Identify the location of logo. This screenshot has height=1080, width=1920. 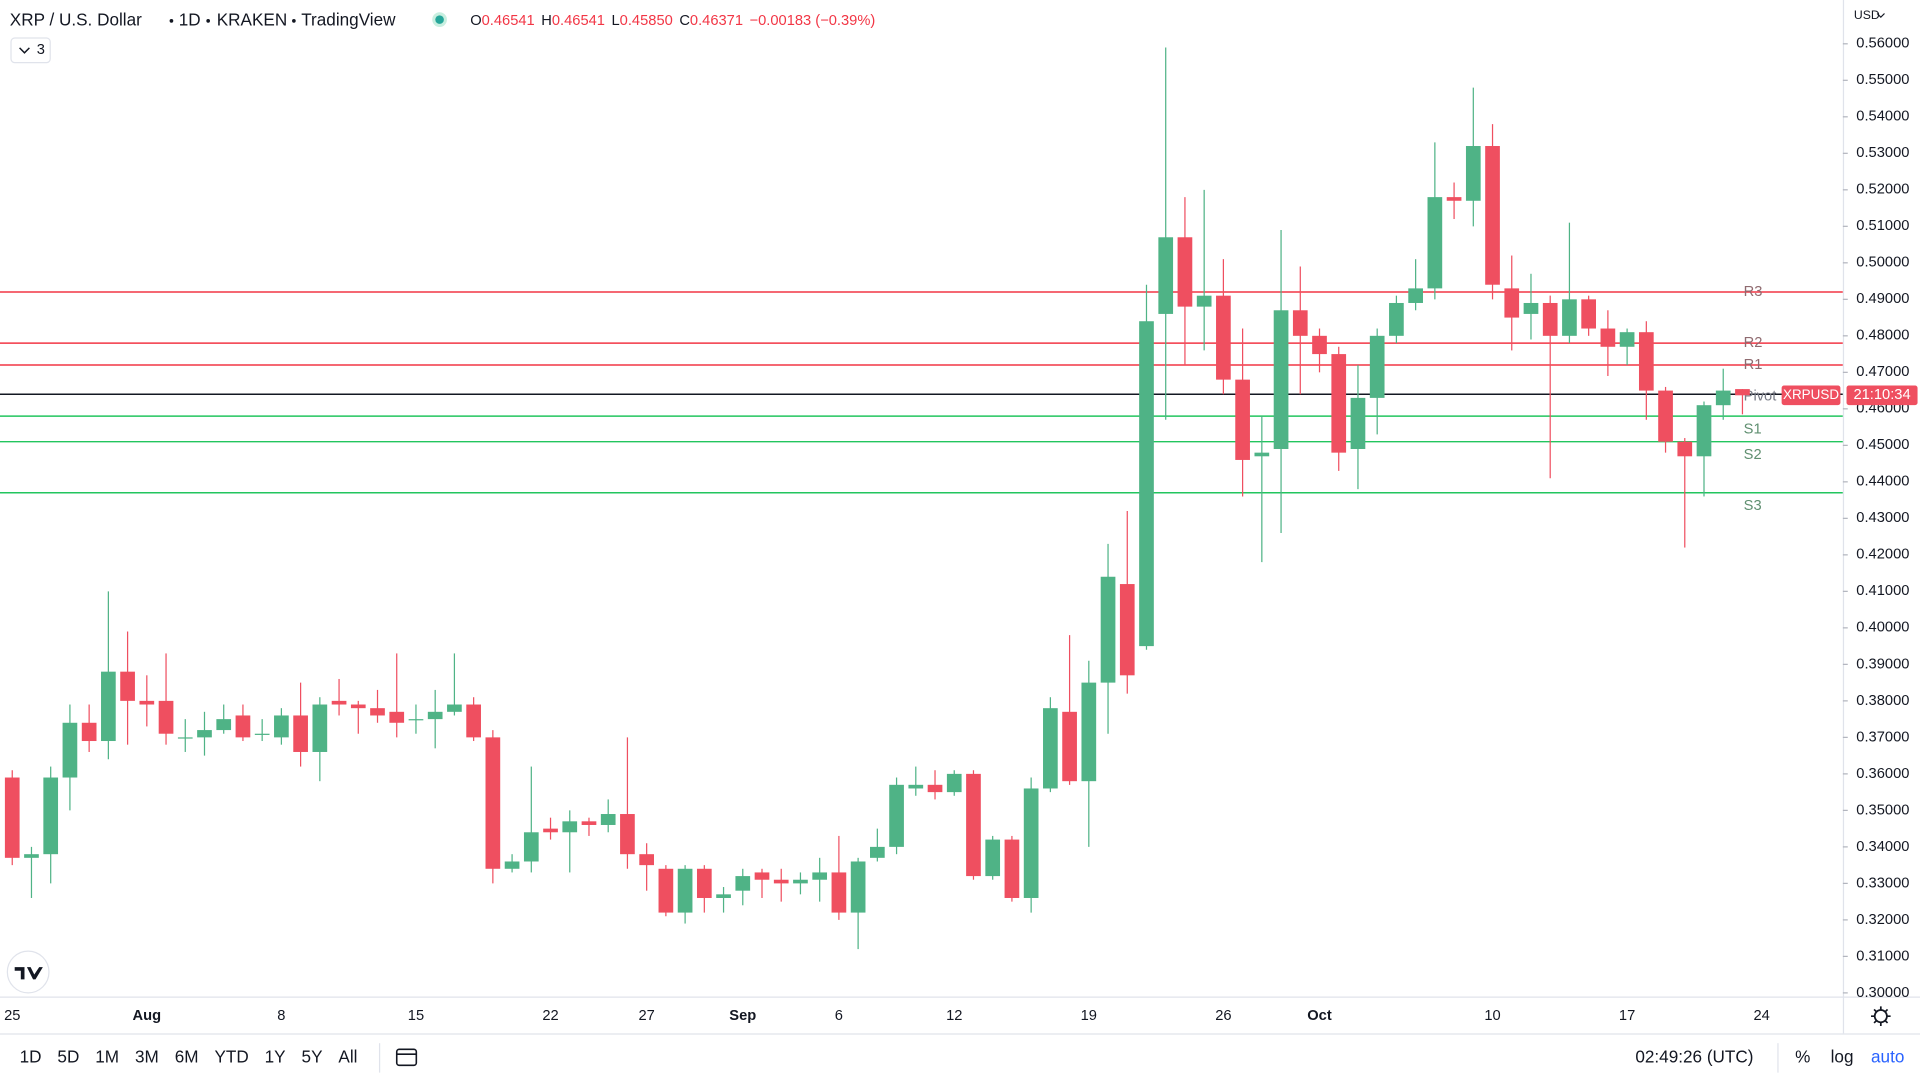
(28, 972).